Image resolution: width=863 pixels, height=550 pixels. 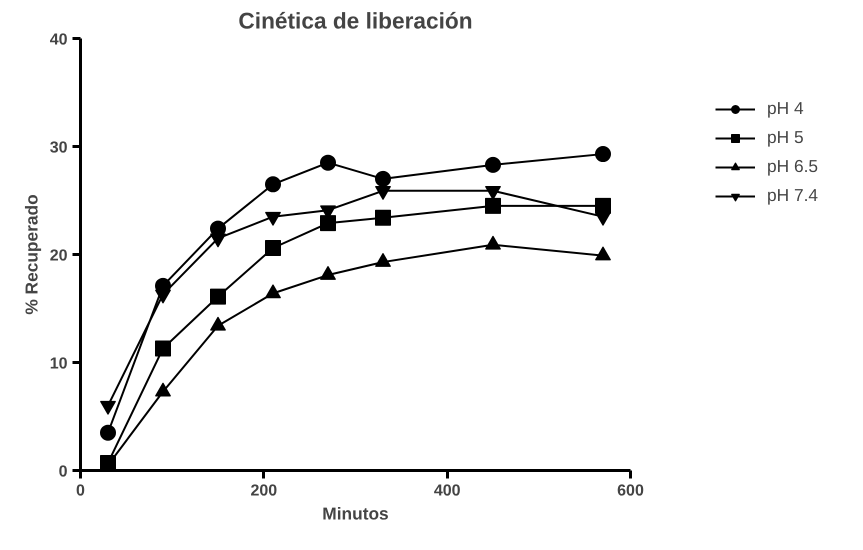 What do you see at coordinates (447, 491) in the screenshot?
I see `x-tick-label: 400` at bounding box center [447, 491].